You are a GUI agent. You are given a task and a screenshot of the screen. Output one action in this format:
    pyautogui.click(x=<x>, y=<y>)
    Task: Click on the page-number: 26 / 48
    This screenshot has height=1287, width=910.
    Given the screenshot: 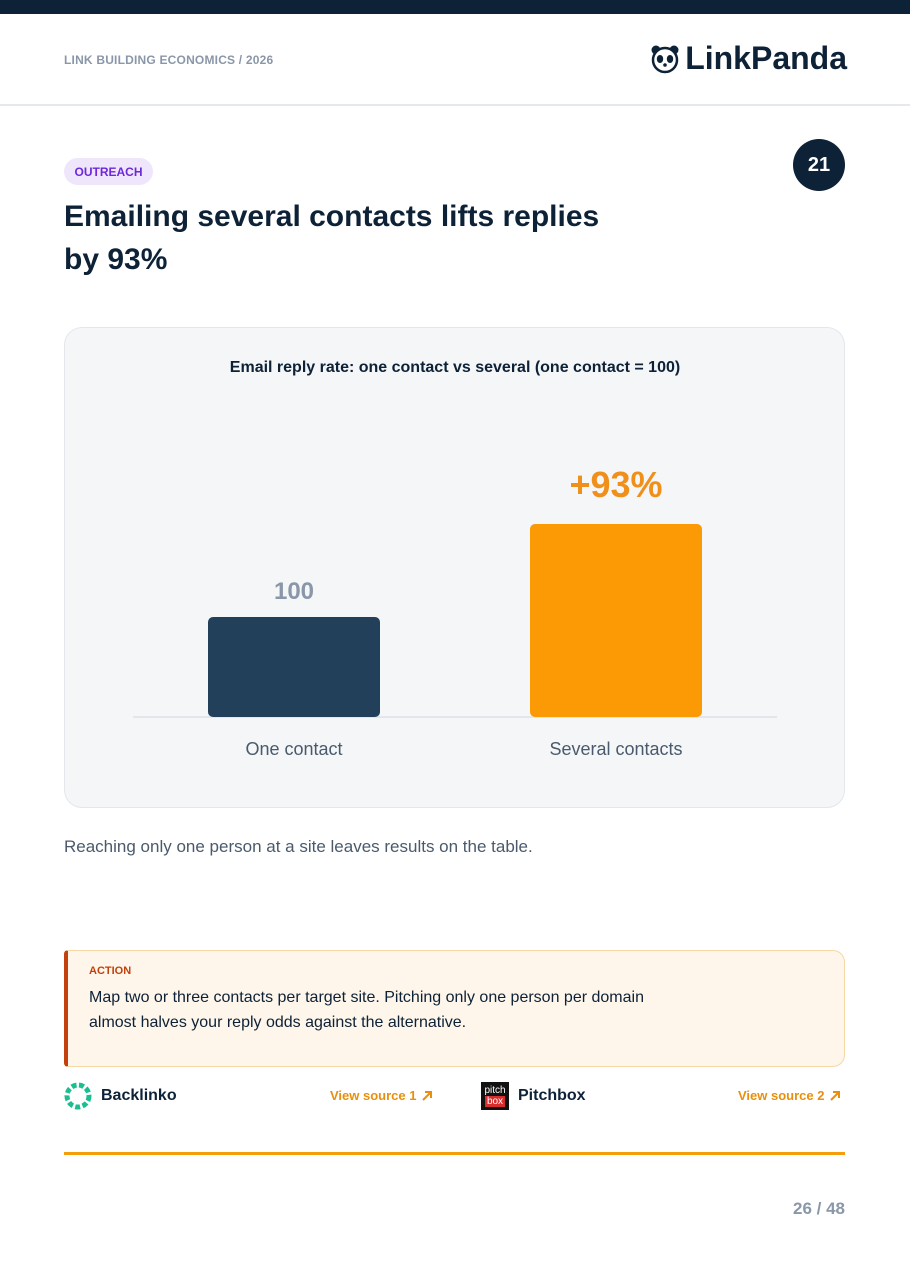 What is the action you would take?
    pyautogui.click(x=819, y=1208)
    